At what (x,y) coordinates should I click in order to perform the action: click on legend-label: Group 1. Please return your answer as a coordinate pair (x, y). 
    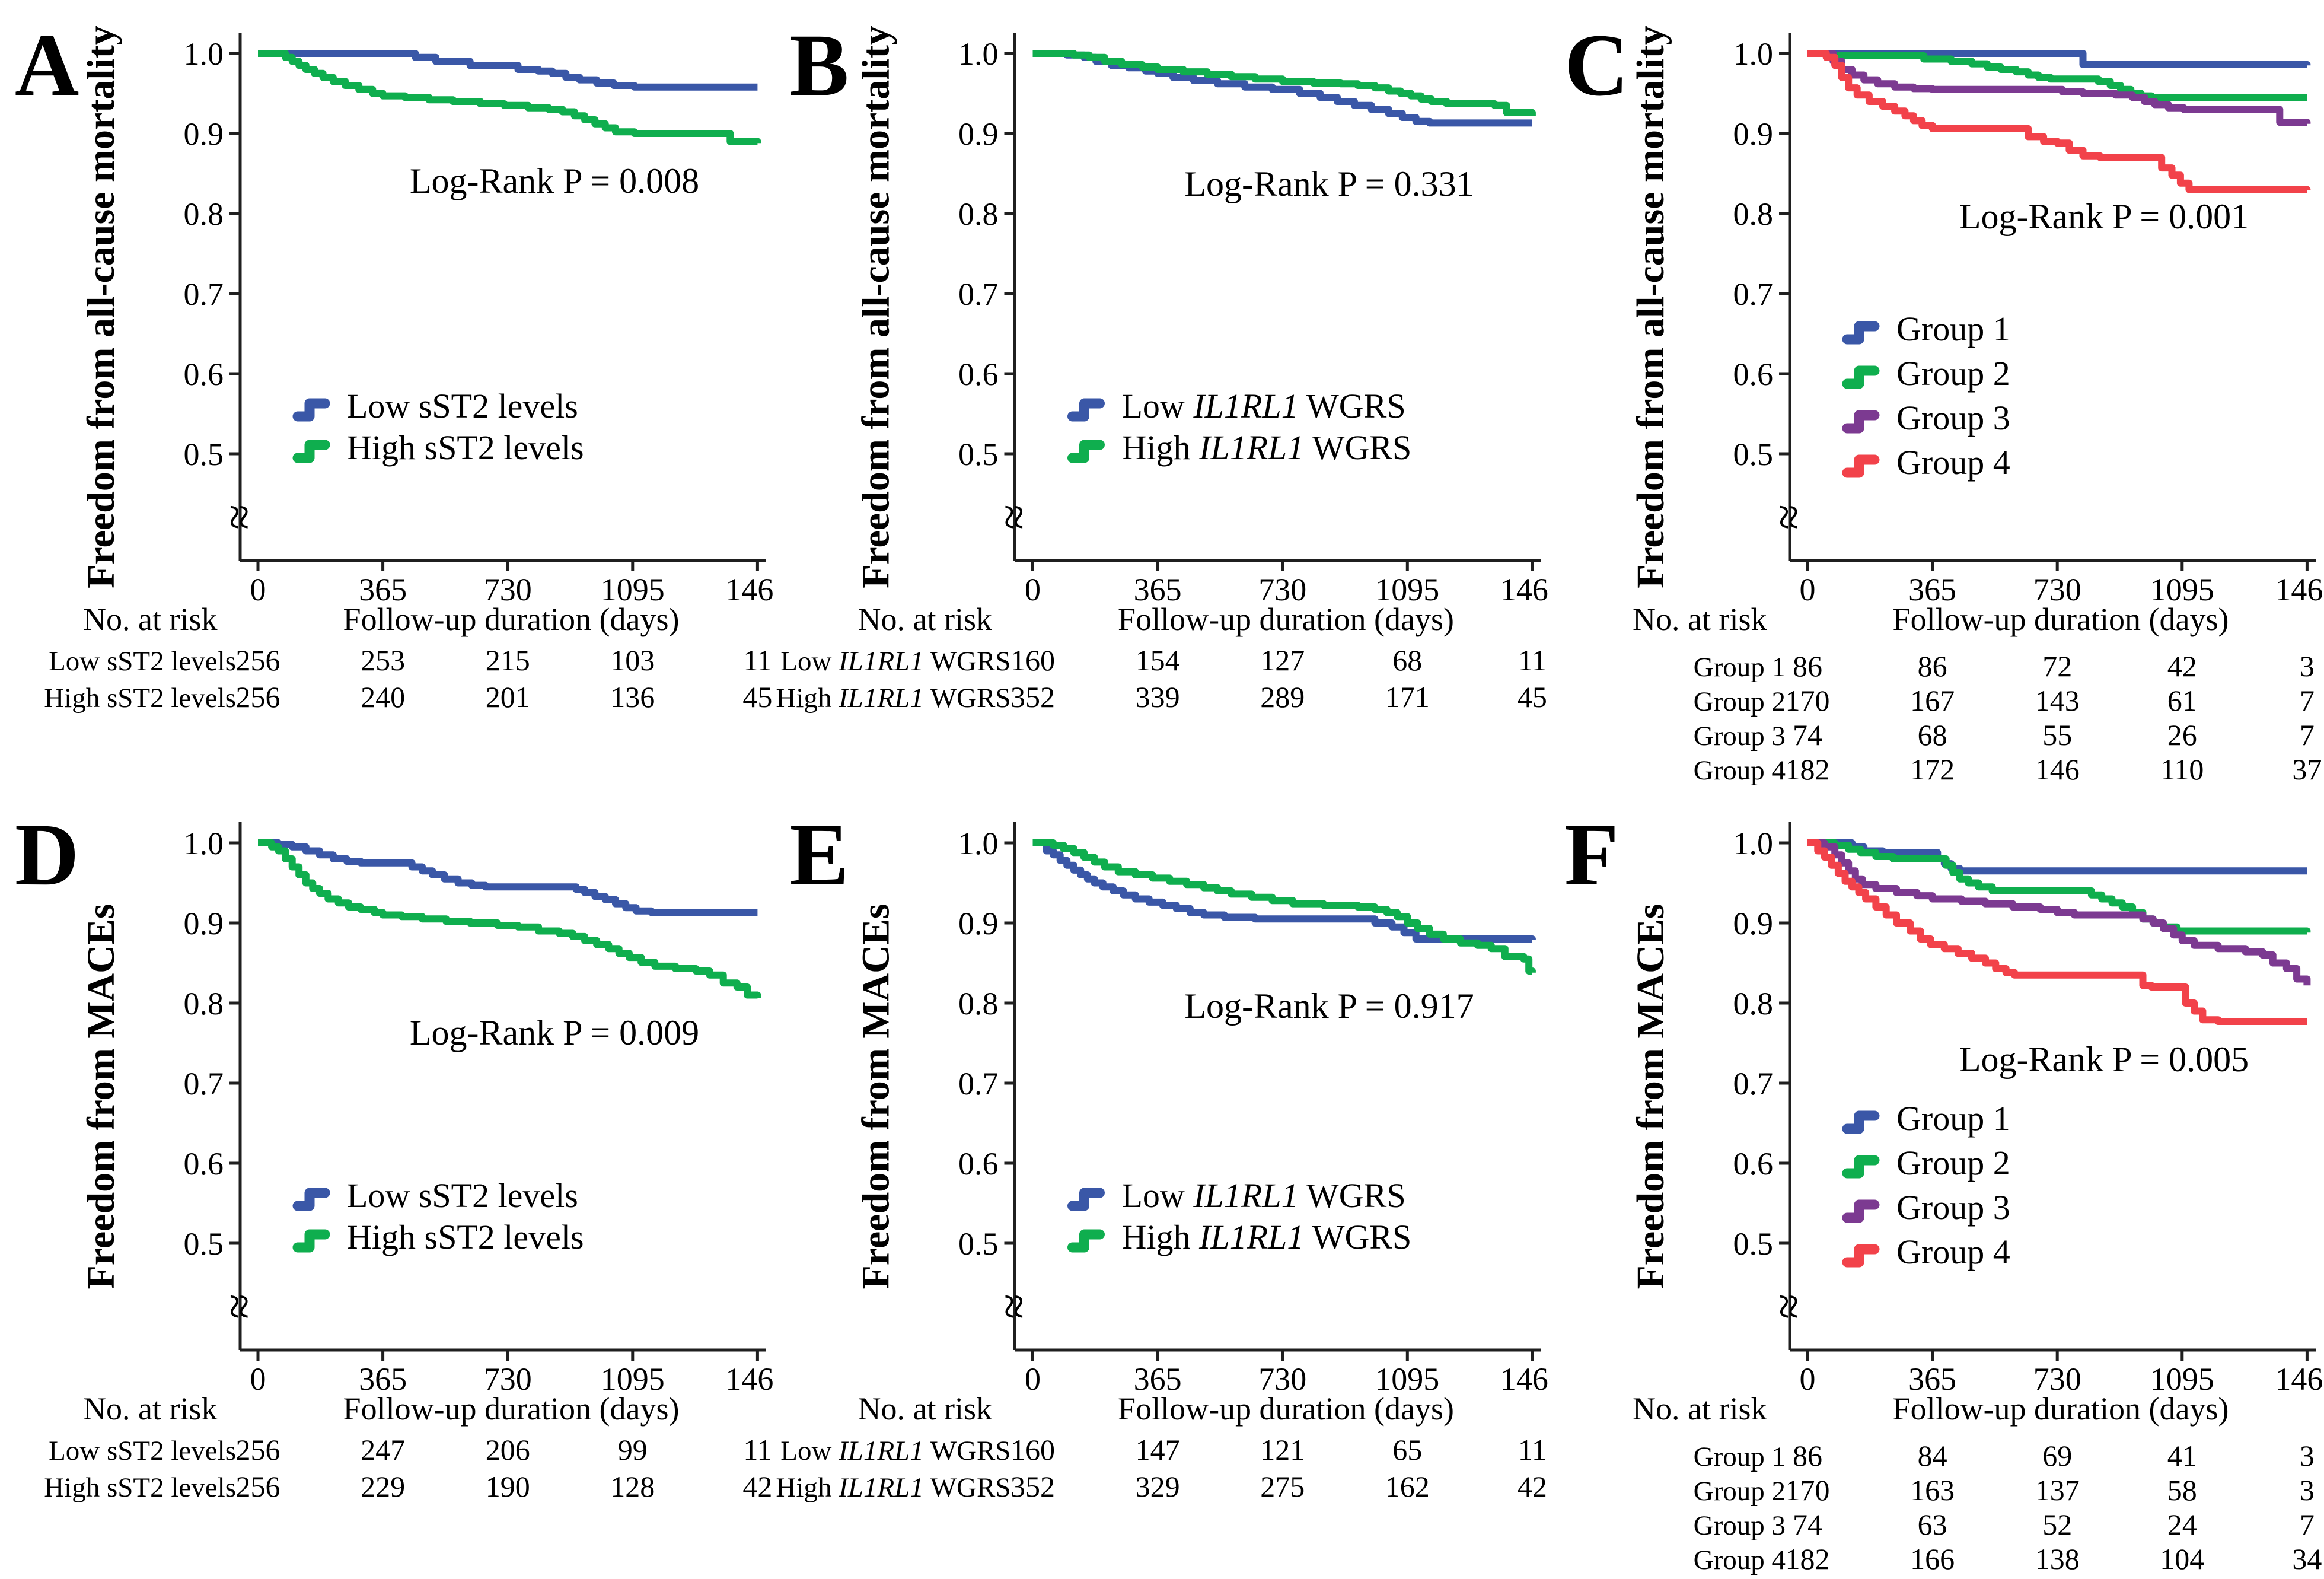
    Looking at the image, I should click on (1953, 329).